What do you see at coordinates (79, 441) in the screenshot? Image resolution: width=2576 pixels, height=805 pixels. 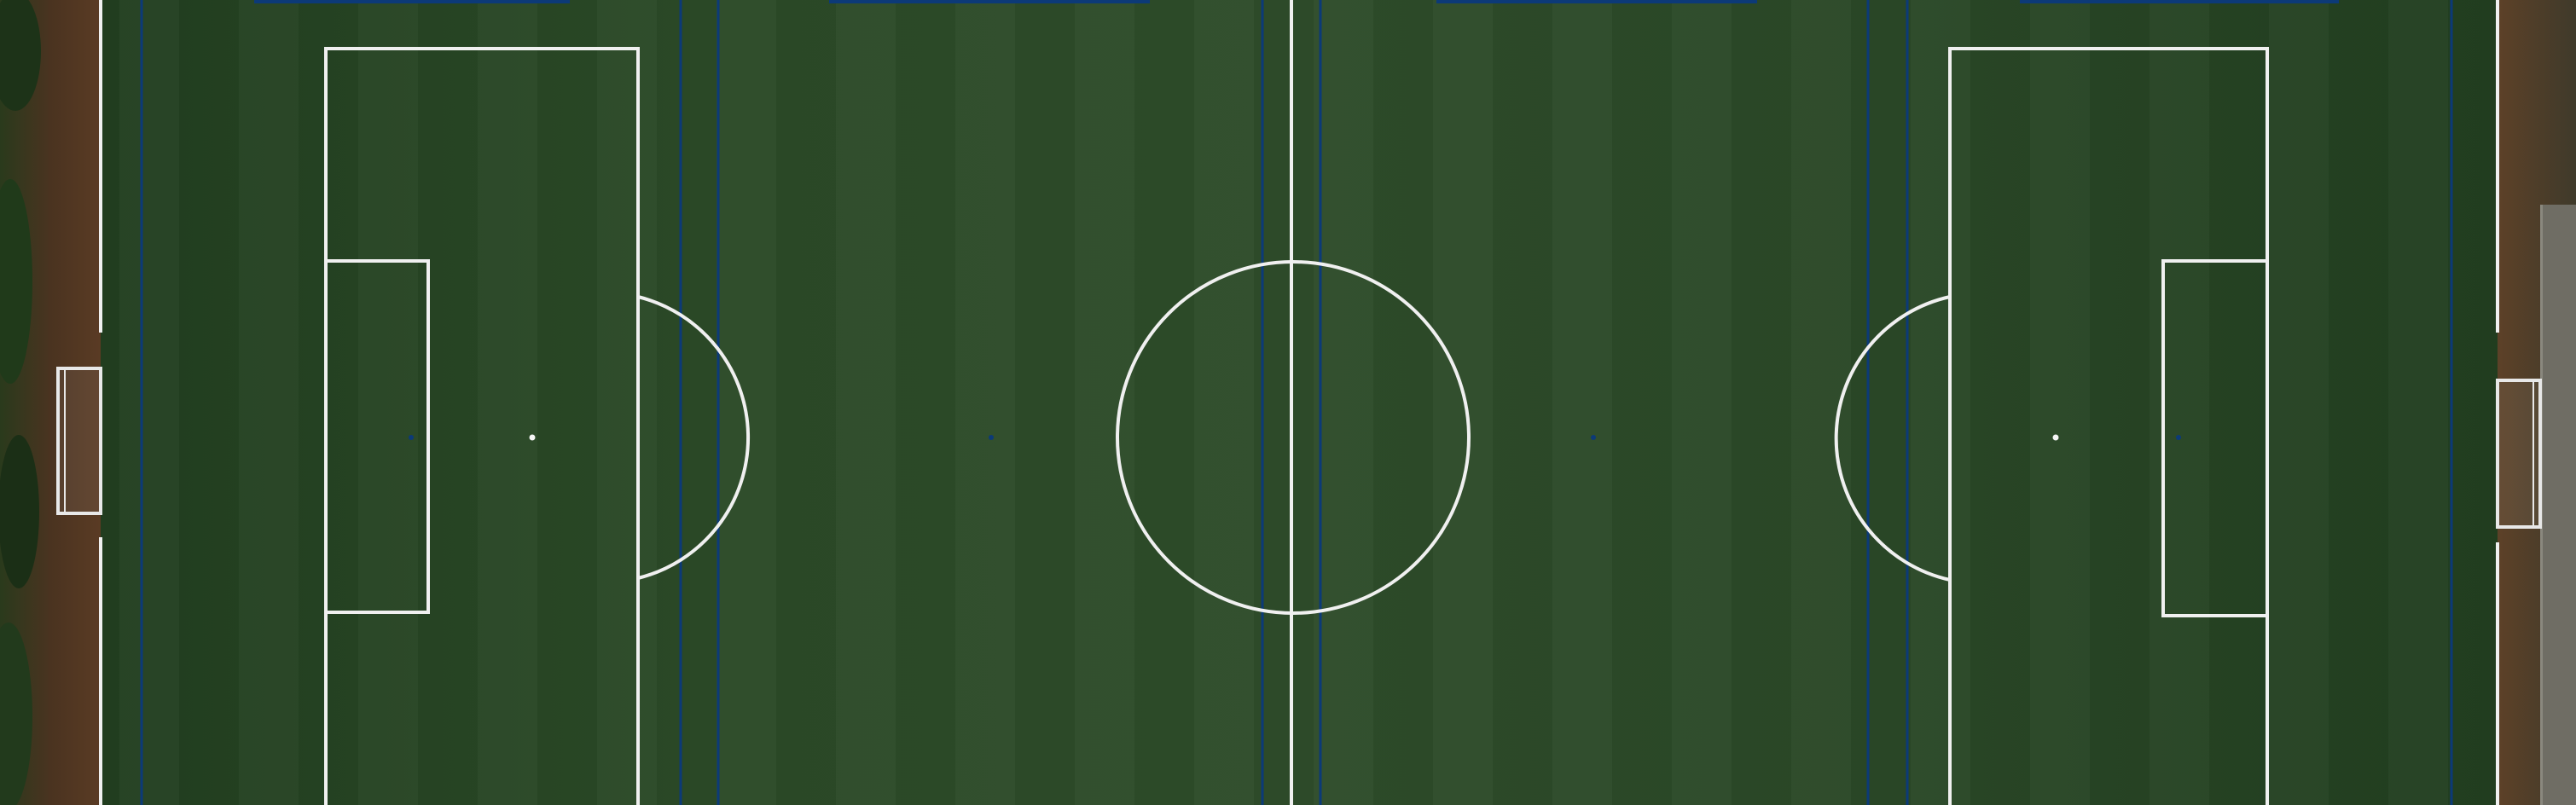 I see `left-goal` at bounding box center [79, 441].